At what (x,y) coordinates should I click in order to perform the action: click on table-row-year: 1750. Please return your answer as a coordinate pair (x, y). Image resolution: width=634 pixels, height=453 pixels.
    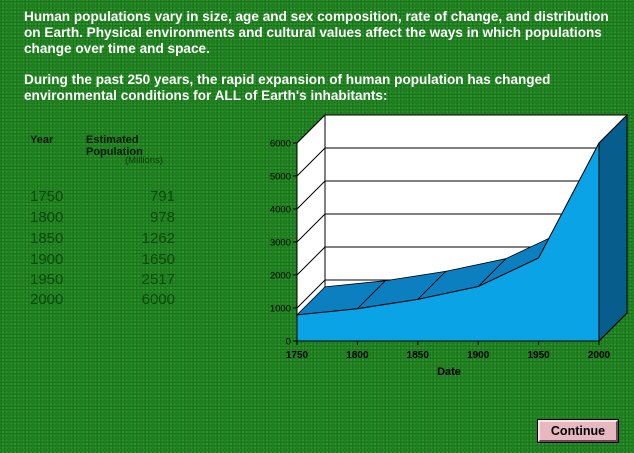
    Looking at the image, I should click on (47, 196).